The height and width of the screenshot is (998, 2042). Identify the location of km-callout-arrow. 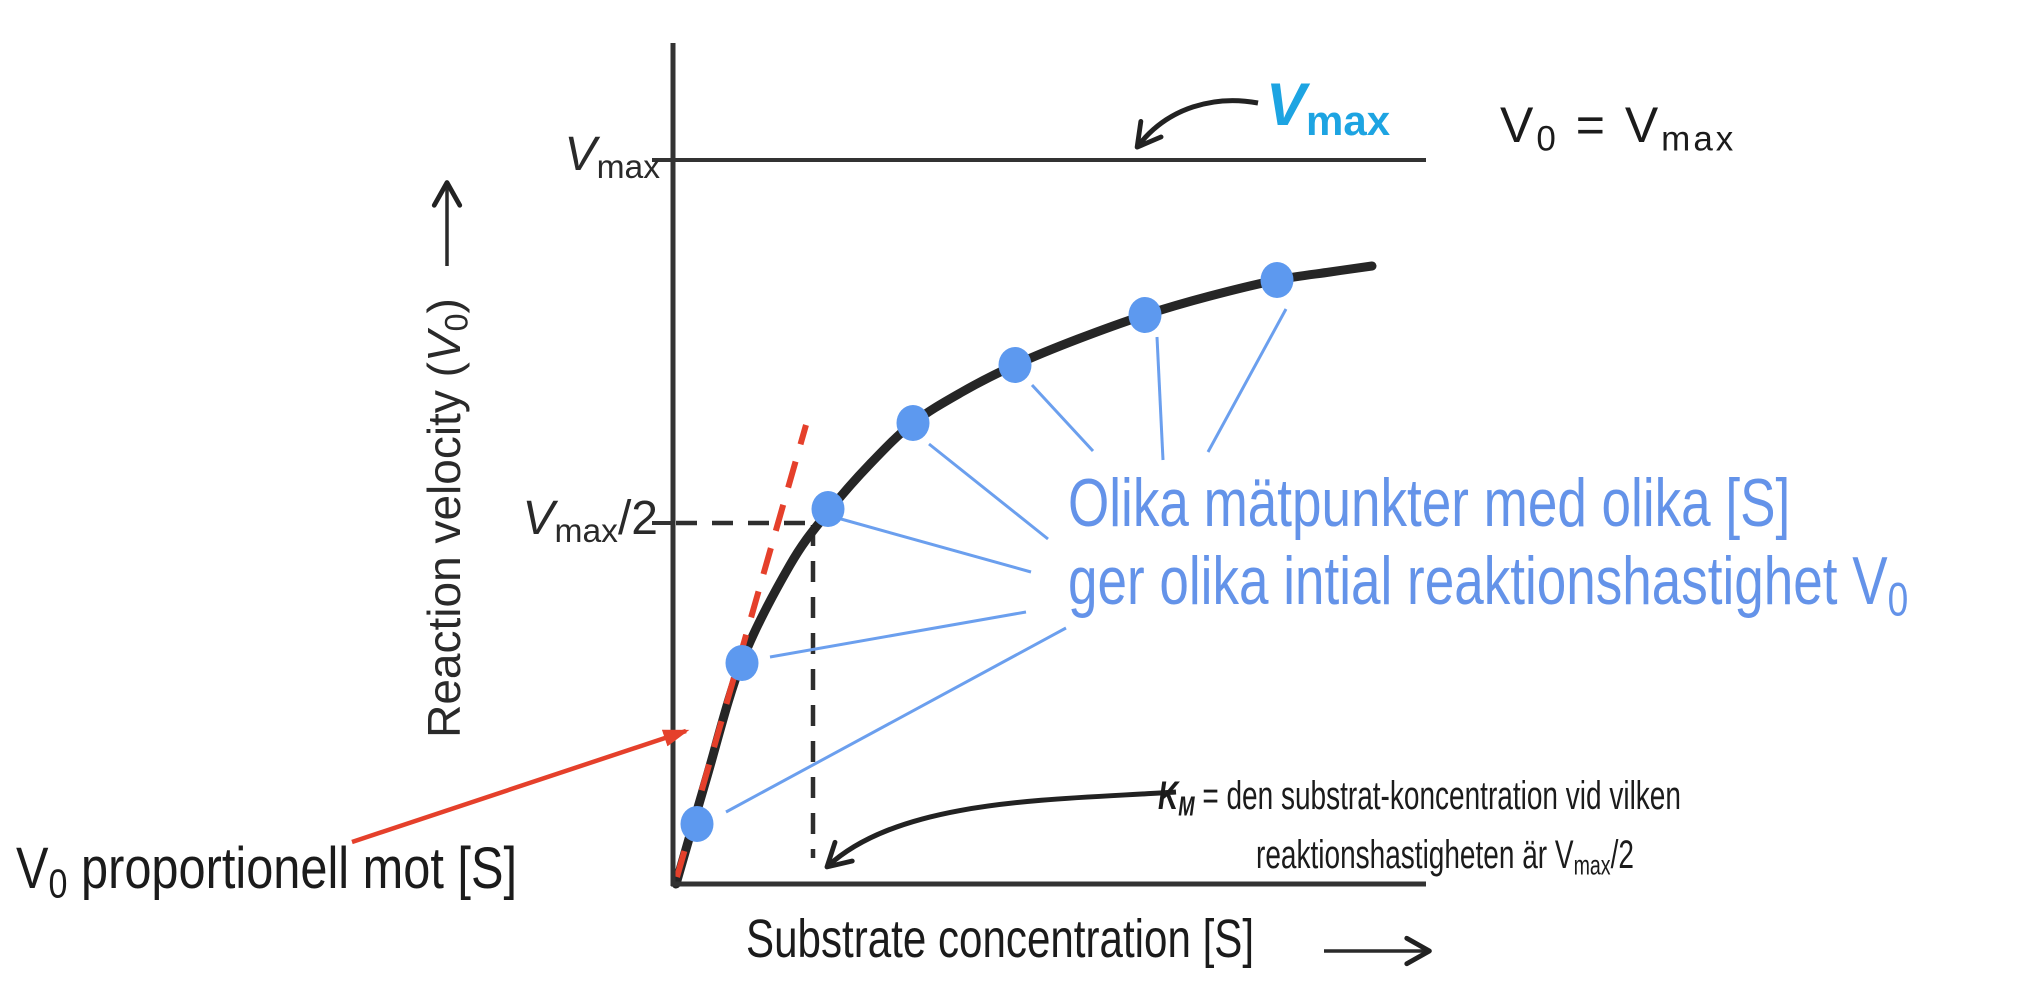
(1000, 829).